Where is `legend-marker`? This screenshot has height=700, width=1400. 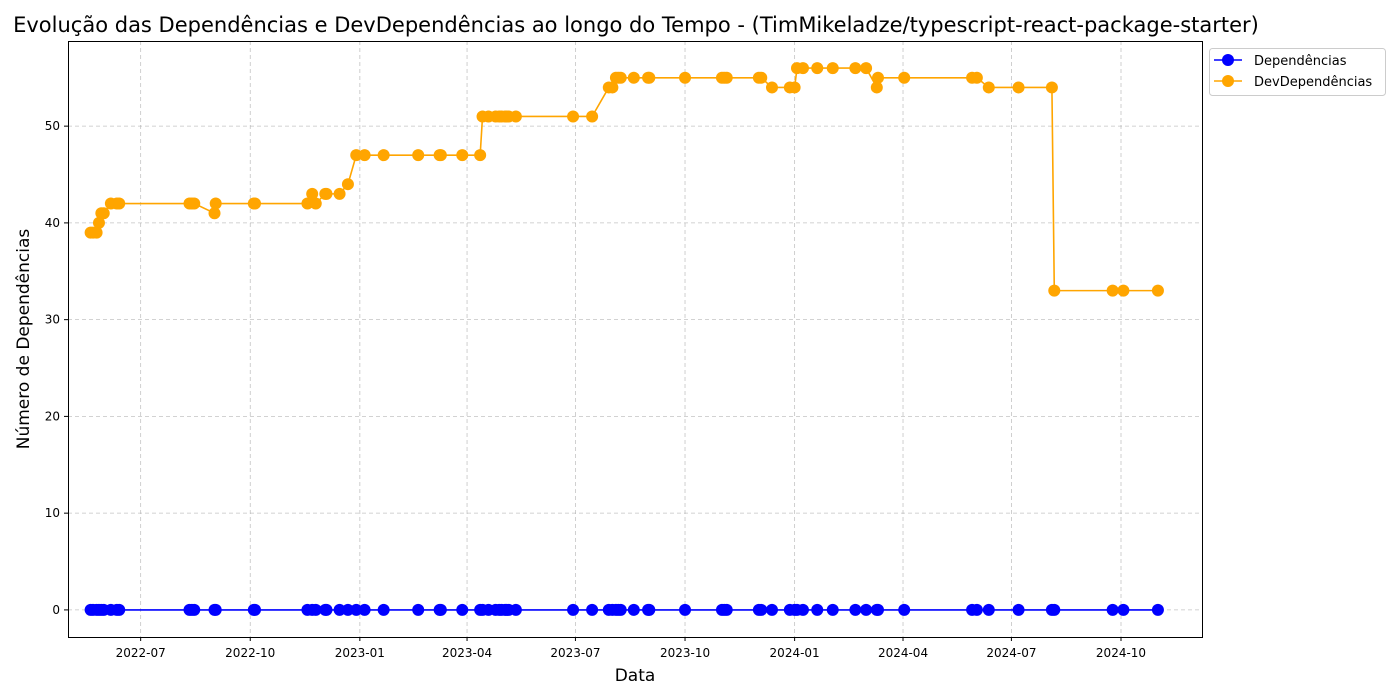
legend-marker is located at coordinates (1228, 81).